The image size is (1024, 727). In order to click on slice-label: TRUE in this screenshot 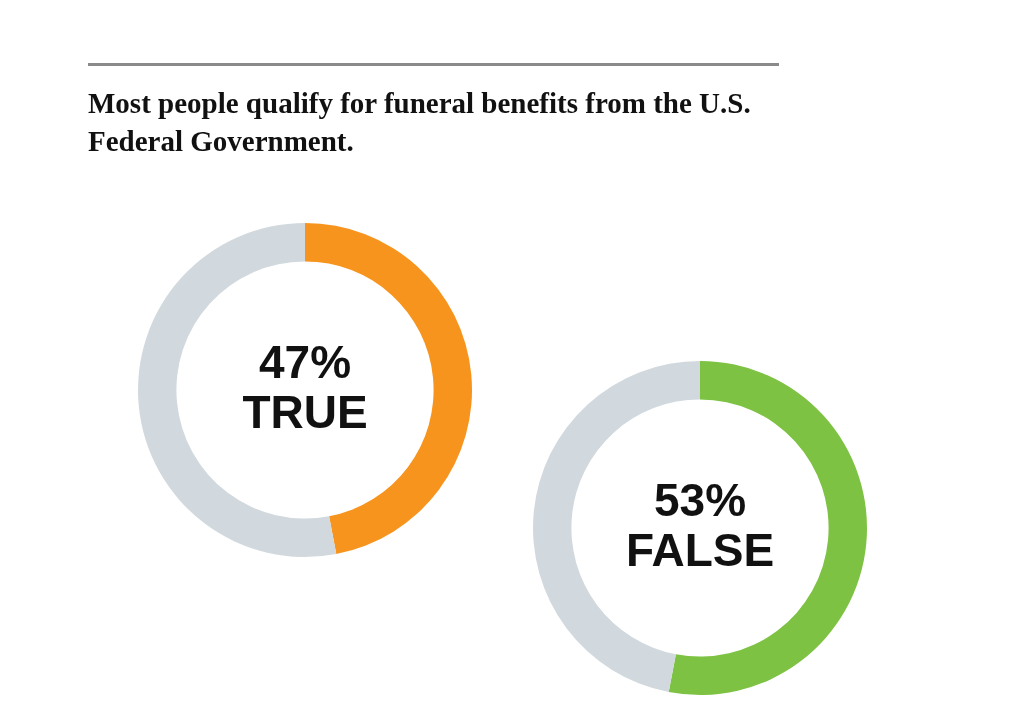, I will do `click(305, 411)`.